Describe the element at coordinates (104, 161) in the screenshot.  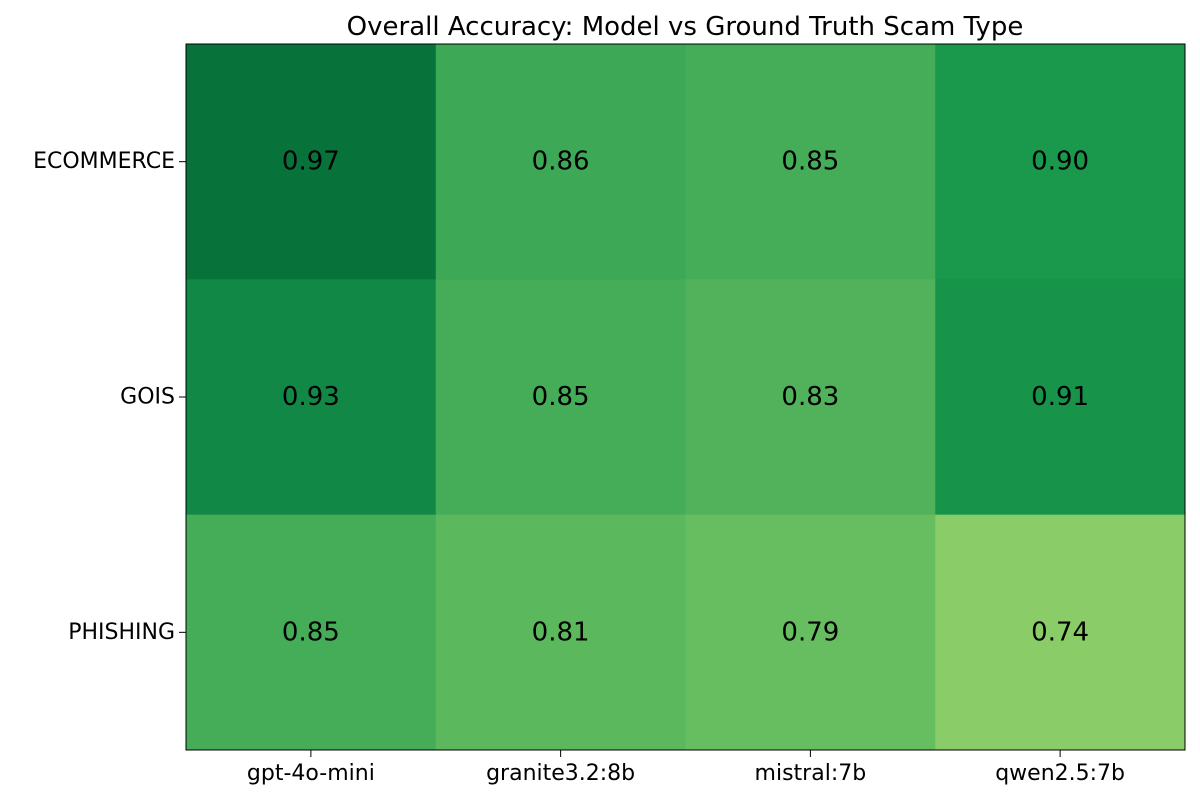
I see `y-tick-label: ECOMMERCE` at that location.